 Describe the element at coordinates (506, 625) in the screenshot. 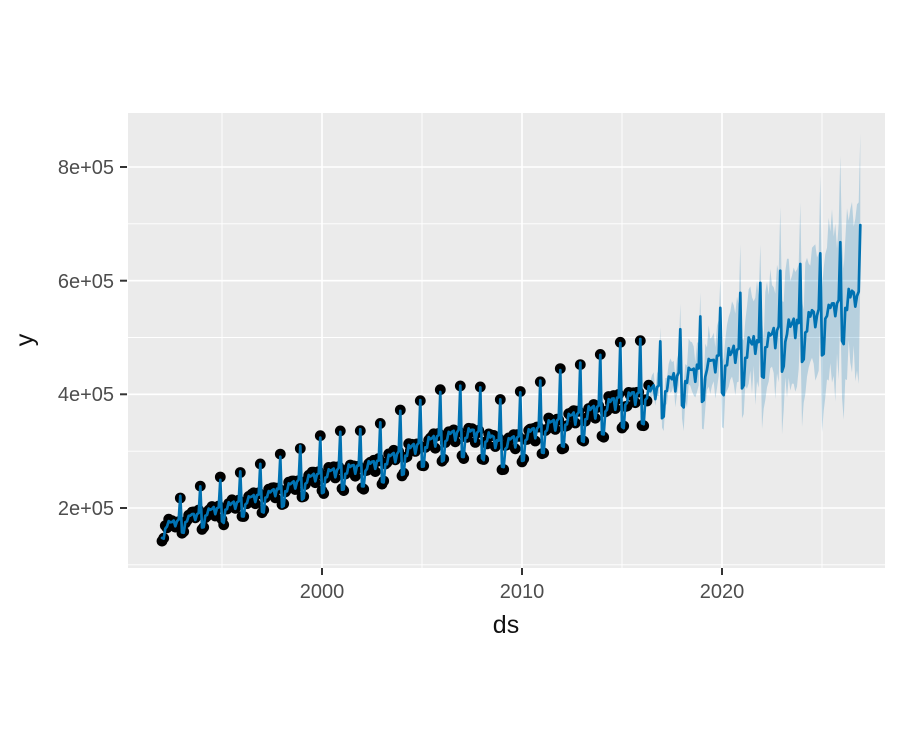

I see `x-axis-title: ds` at that location.